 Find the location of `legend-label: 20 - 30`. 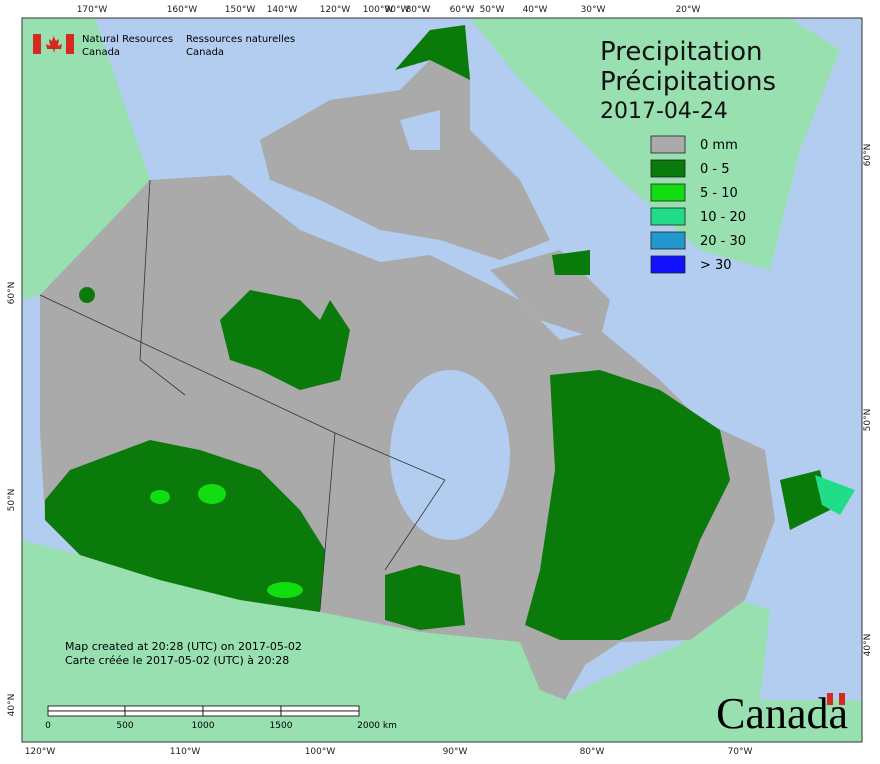

legend-label: 20 - 30 is located at coordinates (723, 241).